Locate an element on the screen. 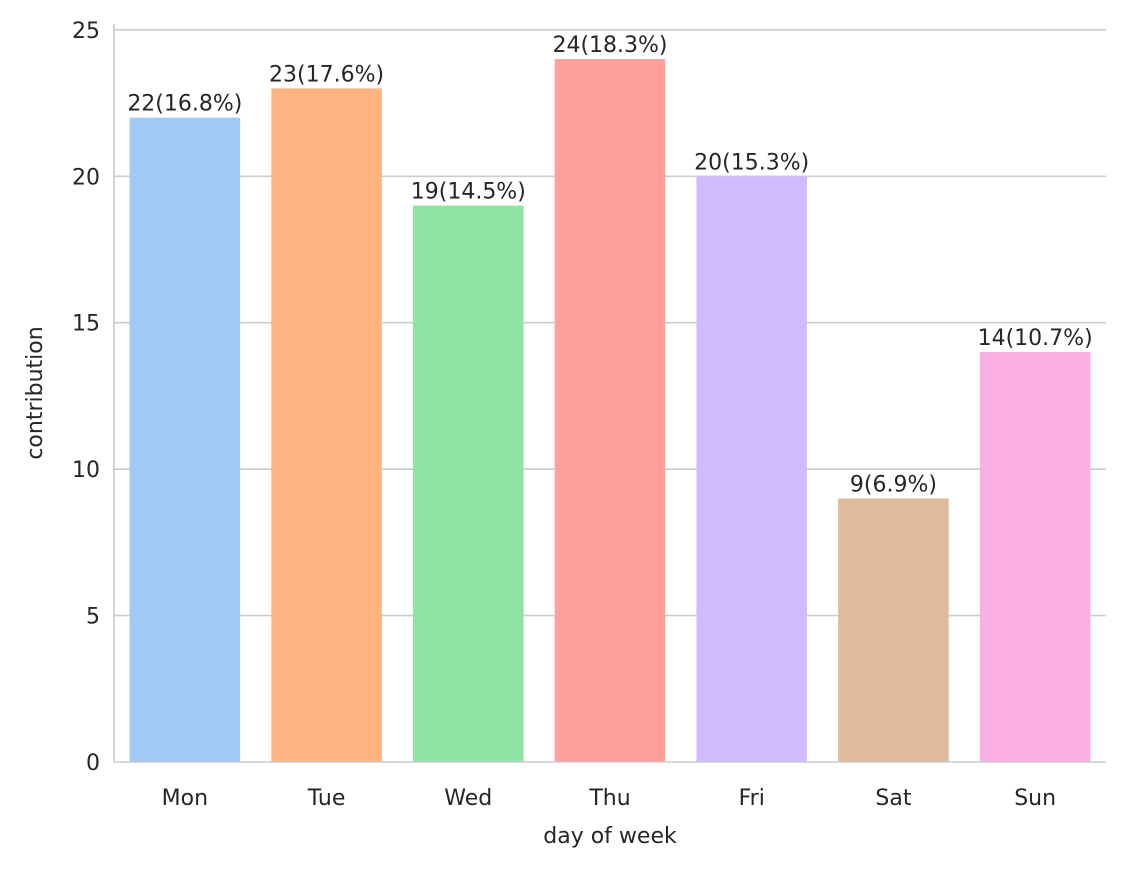 Image resolution: width=1127 pixels, height=870 pixels. bar-data-label: 14(10.7%) is located at coordinates (1035, 338).